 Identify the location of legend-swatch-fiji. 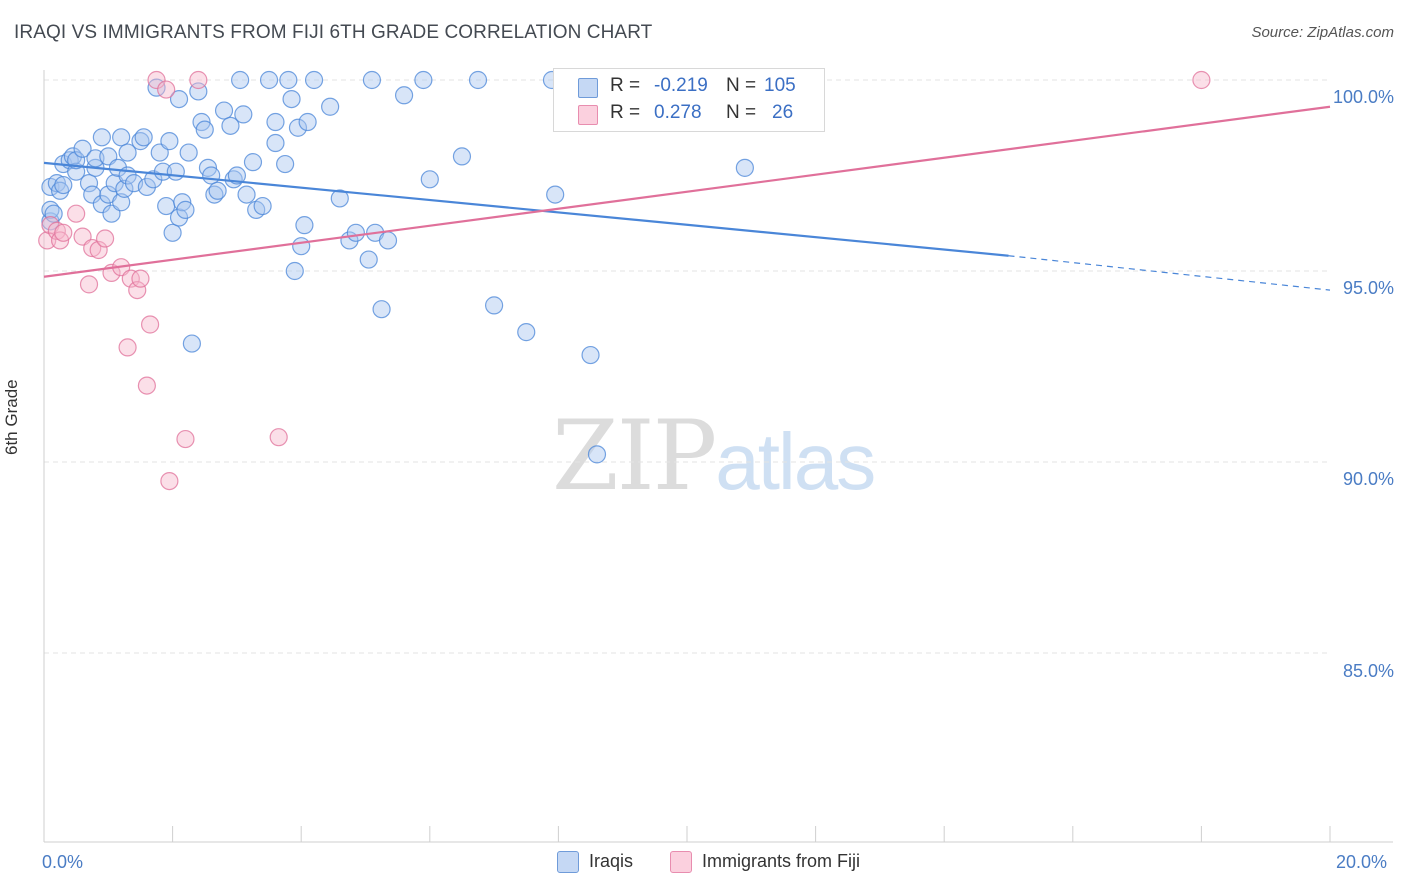
(681, 862).